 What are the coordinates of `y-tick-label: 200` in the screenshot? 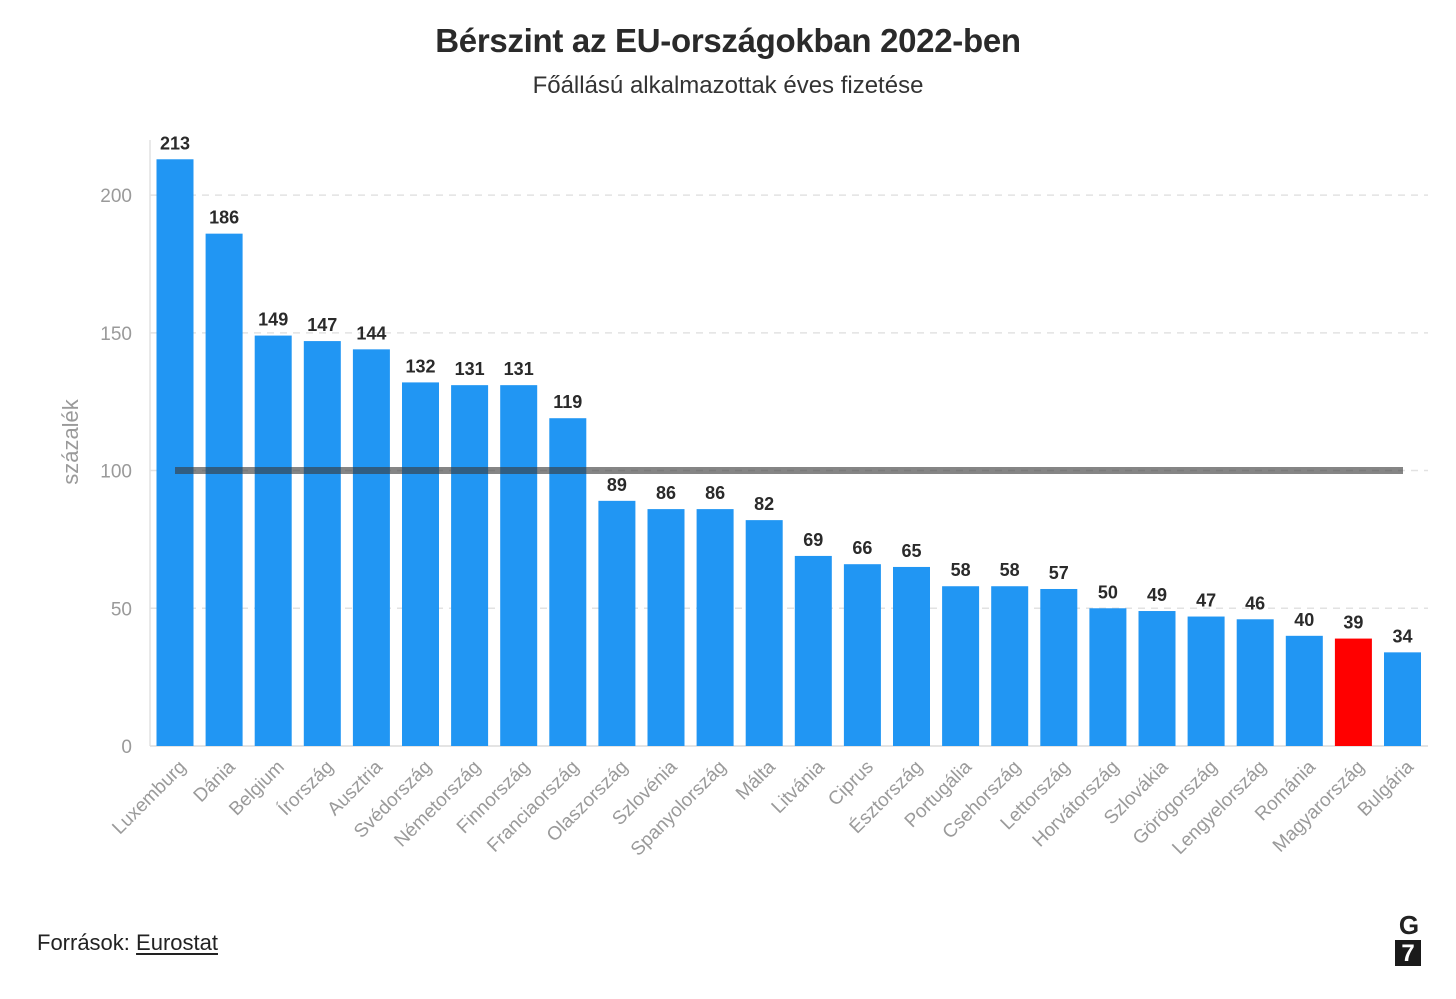 It's located at (116, 196).